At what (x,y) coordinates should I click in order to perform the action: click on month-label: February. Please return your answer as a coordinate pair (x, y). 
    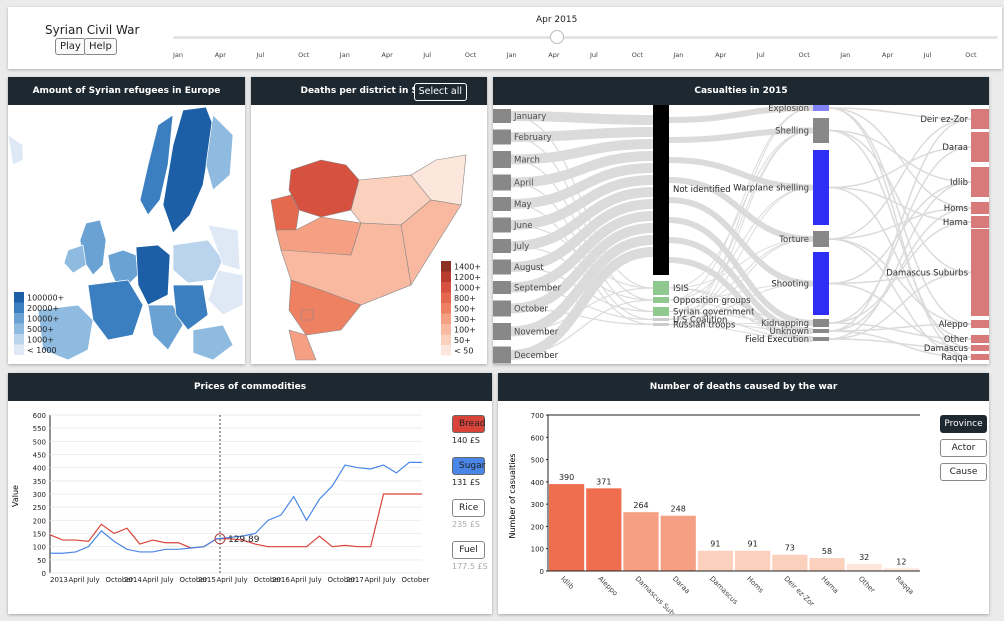
    Looking at the image, I should click on (533, 138).